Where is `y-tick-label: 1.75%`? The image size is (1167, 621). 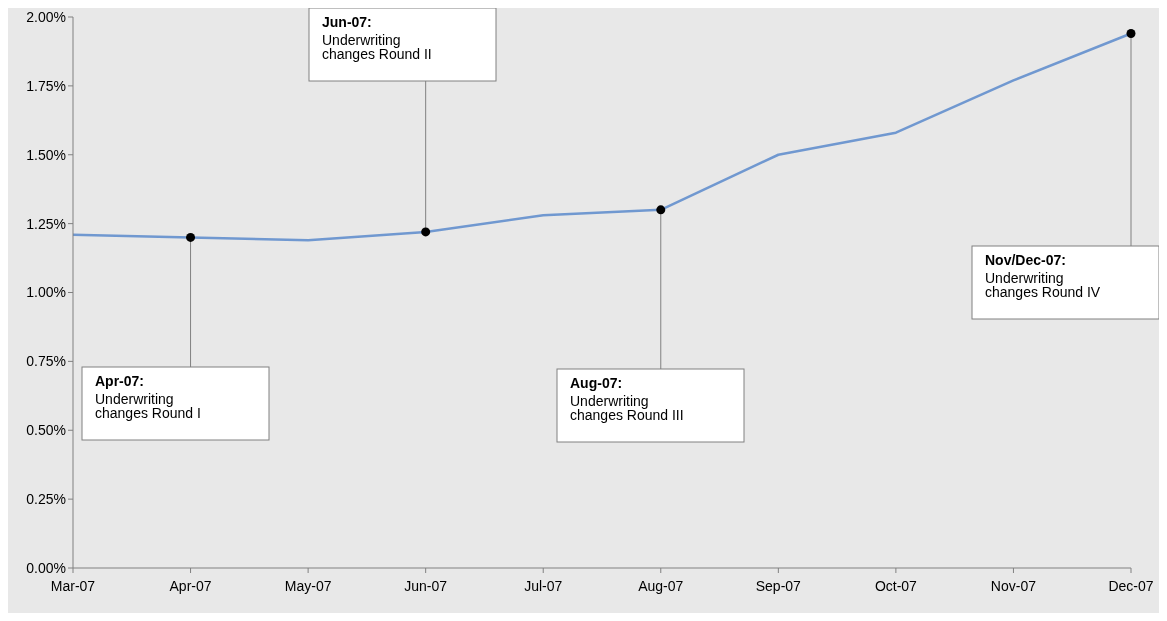 y-tick-label: 1.75% is located at coordinates (46, 85).